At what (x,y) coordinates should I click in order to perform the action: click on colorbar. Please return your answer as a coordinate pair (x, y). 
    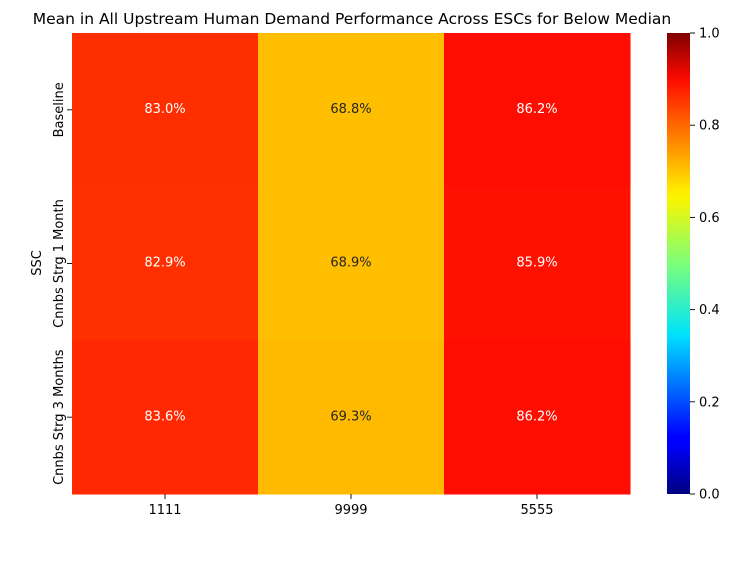
    Looking at the image, I should click on (678, 263).